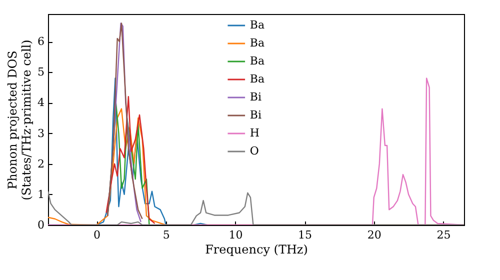 This screenshot has width=500, height=280. I want to click on y-tick-label: 5, so click(41, 72).